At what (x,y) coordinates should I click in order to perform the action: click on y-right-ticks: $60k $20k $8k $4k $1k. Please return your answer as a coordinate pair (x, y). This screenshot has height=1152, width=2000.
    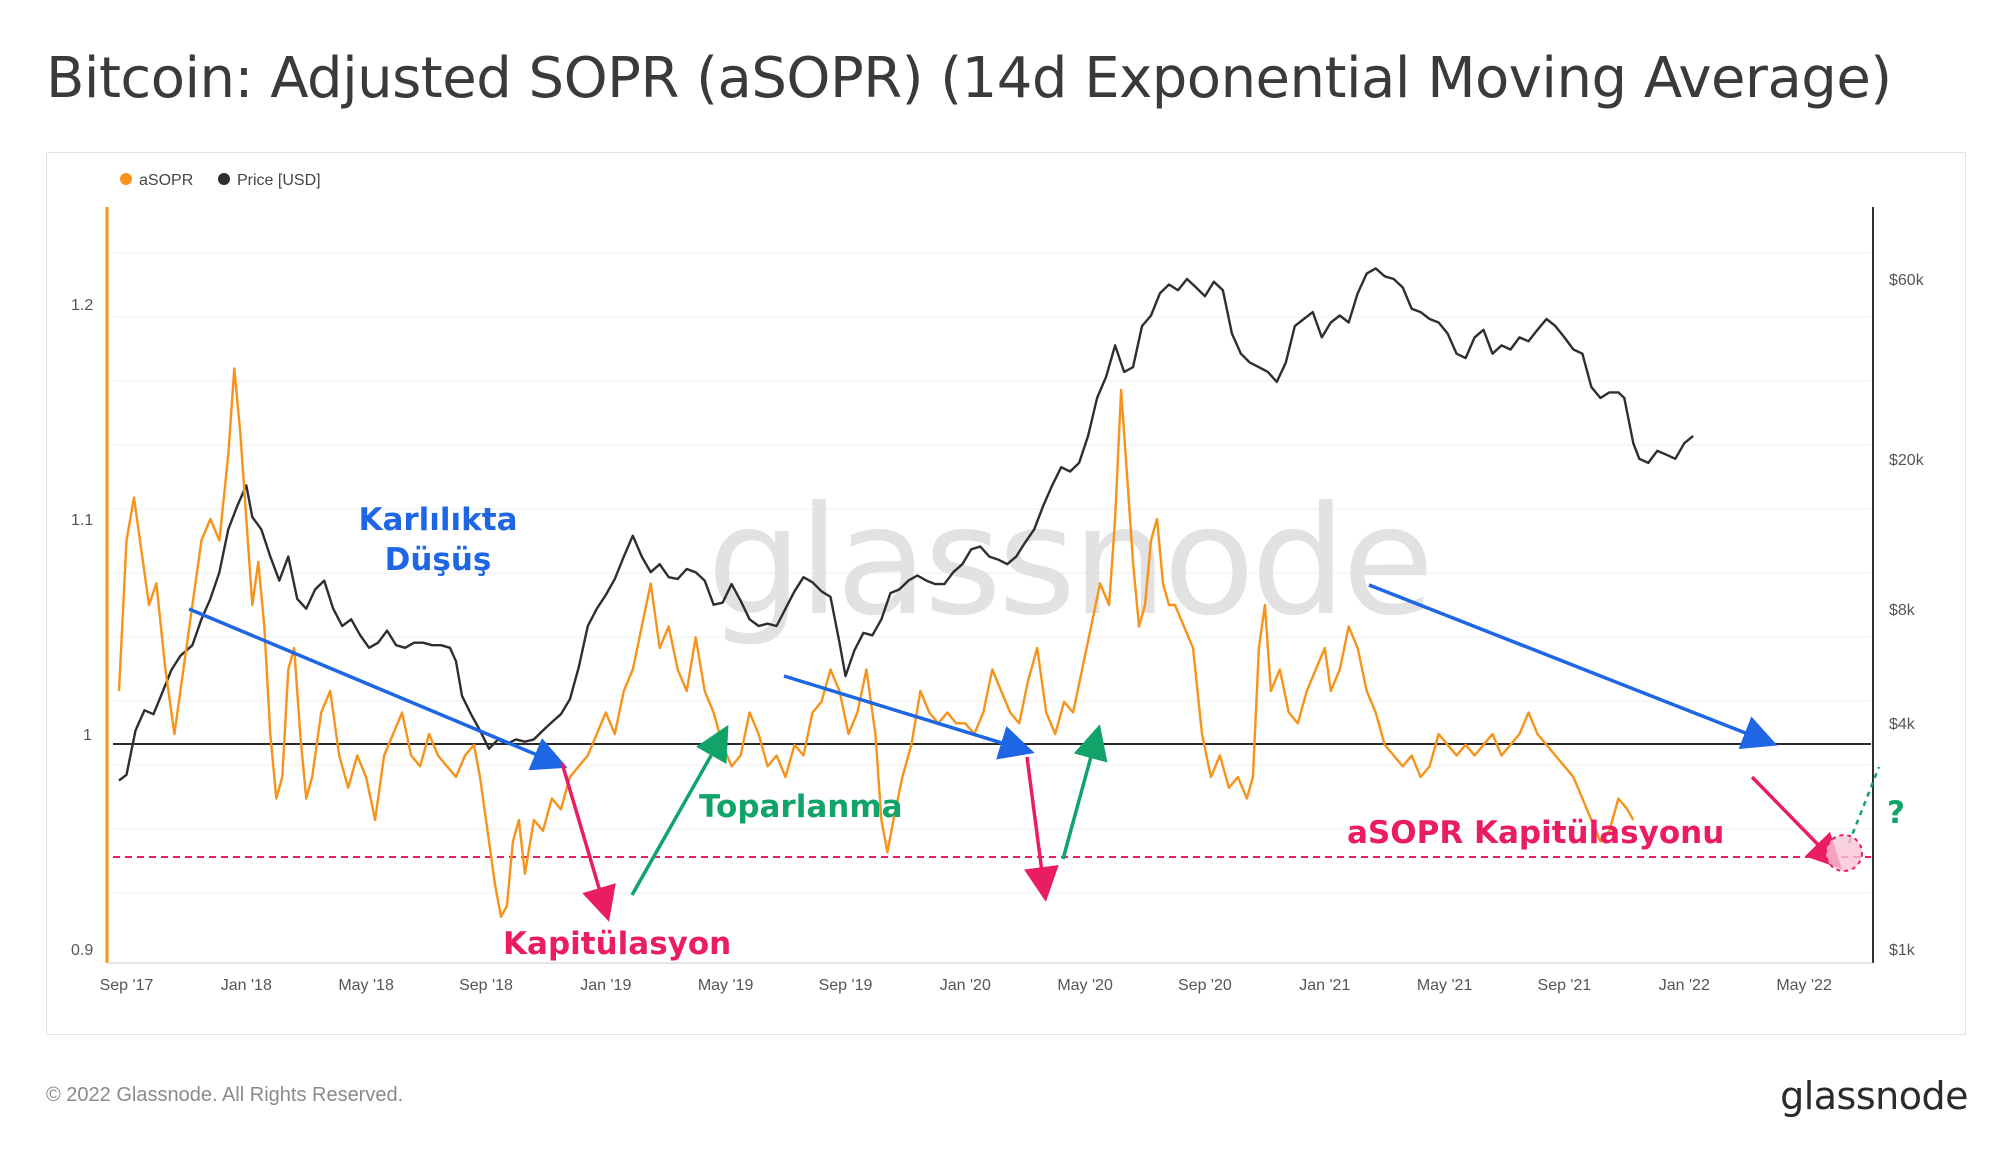
    Looking at the image, I should click on (1907, 615).